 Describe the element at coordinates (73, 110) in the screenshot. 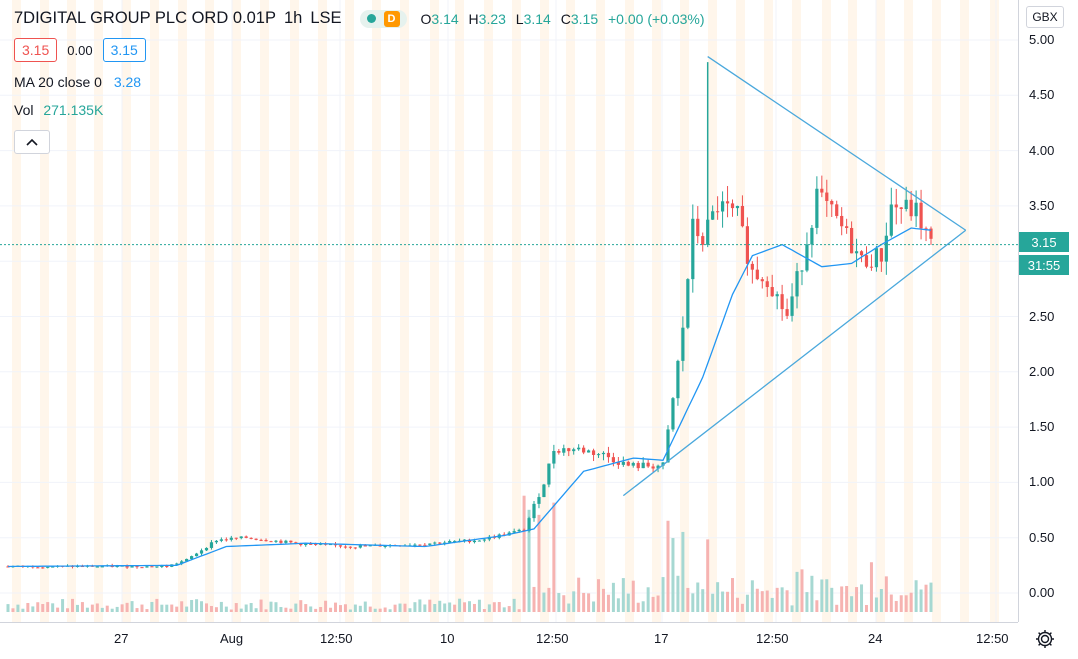

I see `volume-study-value: 271.135K` at that location.